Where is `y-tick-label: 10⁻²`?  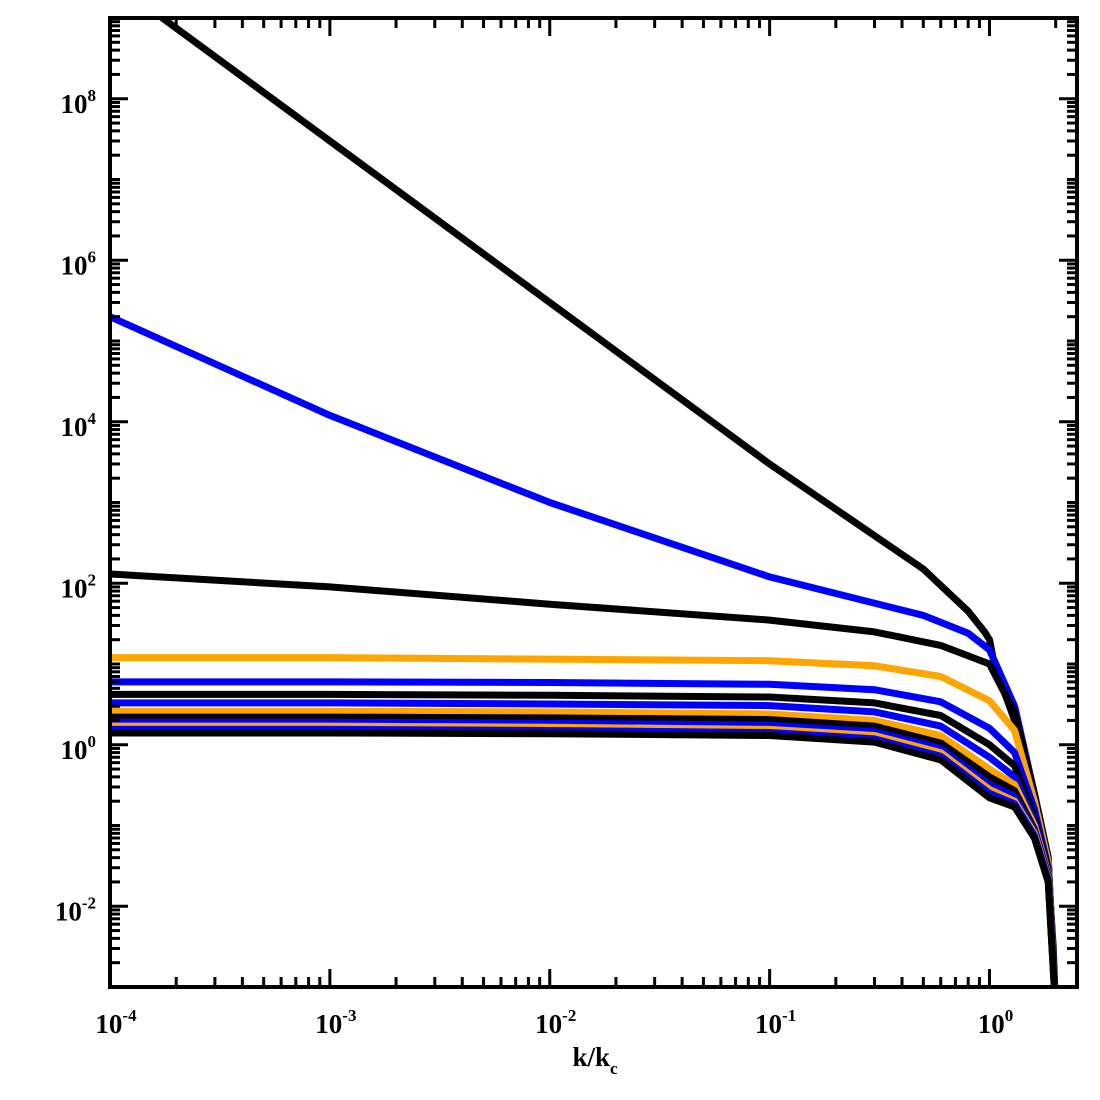
y-tick-label: 10⁻² is located at coordinates (75, 909).